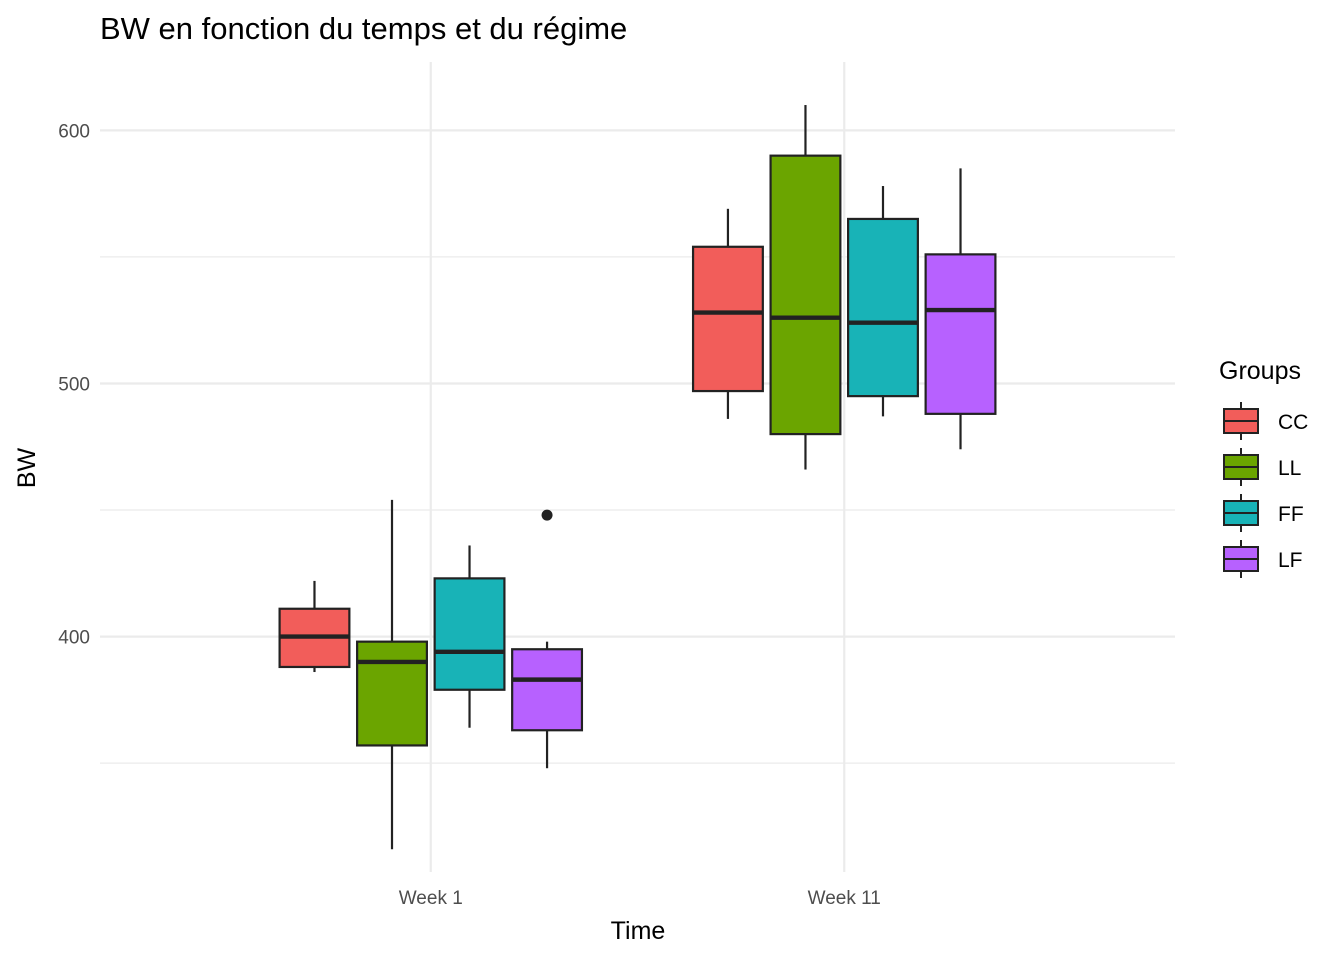  I want to click on legend-item-cc: CC, so click(1265, 421).